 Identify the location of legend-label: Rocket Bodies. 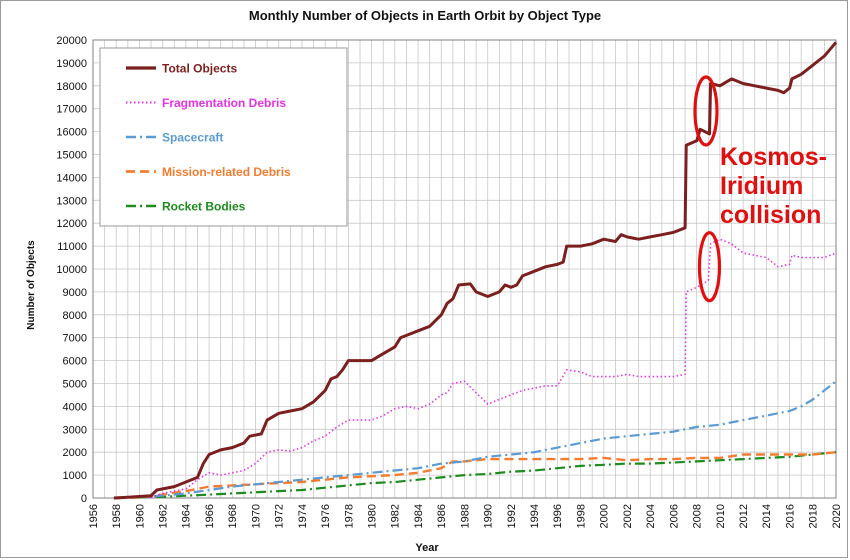
(204, 207).